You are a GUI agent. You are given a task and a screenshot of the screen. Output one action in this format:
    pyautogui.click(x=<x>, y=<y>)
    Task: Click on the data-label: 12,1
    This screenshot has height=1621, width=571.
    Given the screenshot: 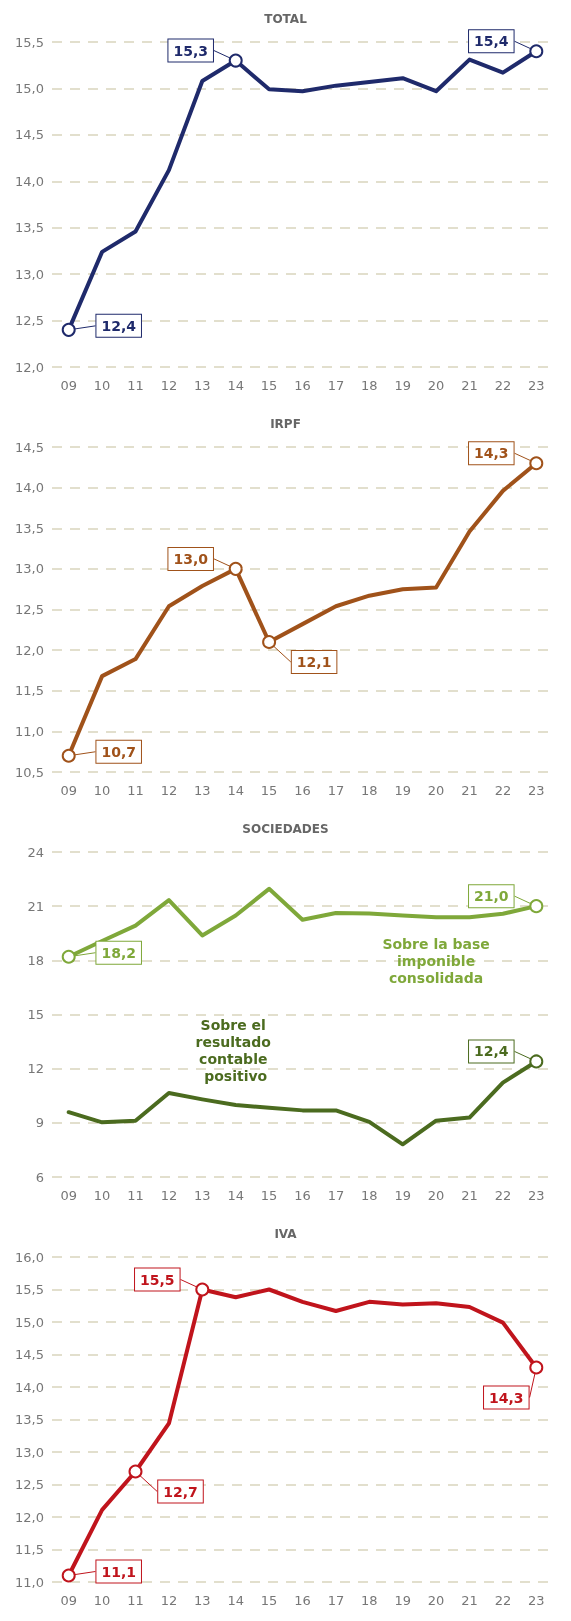 What is the action you would take?
    pyautogui.click(x=314, y=662)
    